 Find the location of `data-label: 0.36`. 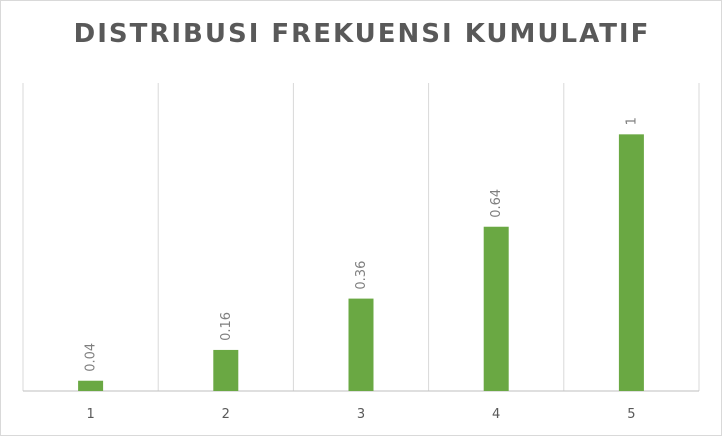

data-label: 0.36 is located at coordinates (361, 275).